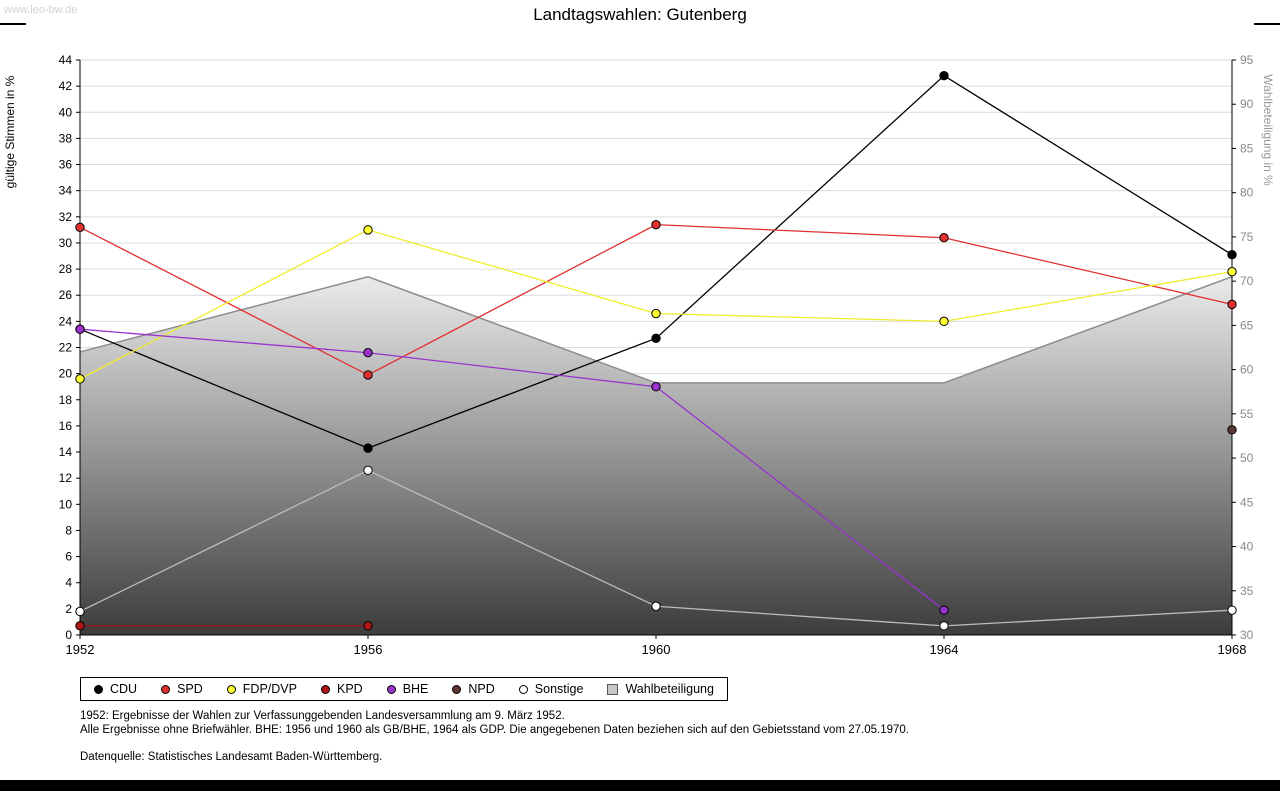  What do you see at coordinates (415, 689) in the screenshot?
I see `legend-label: BHE` at bounding box center [415, 689].